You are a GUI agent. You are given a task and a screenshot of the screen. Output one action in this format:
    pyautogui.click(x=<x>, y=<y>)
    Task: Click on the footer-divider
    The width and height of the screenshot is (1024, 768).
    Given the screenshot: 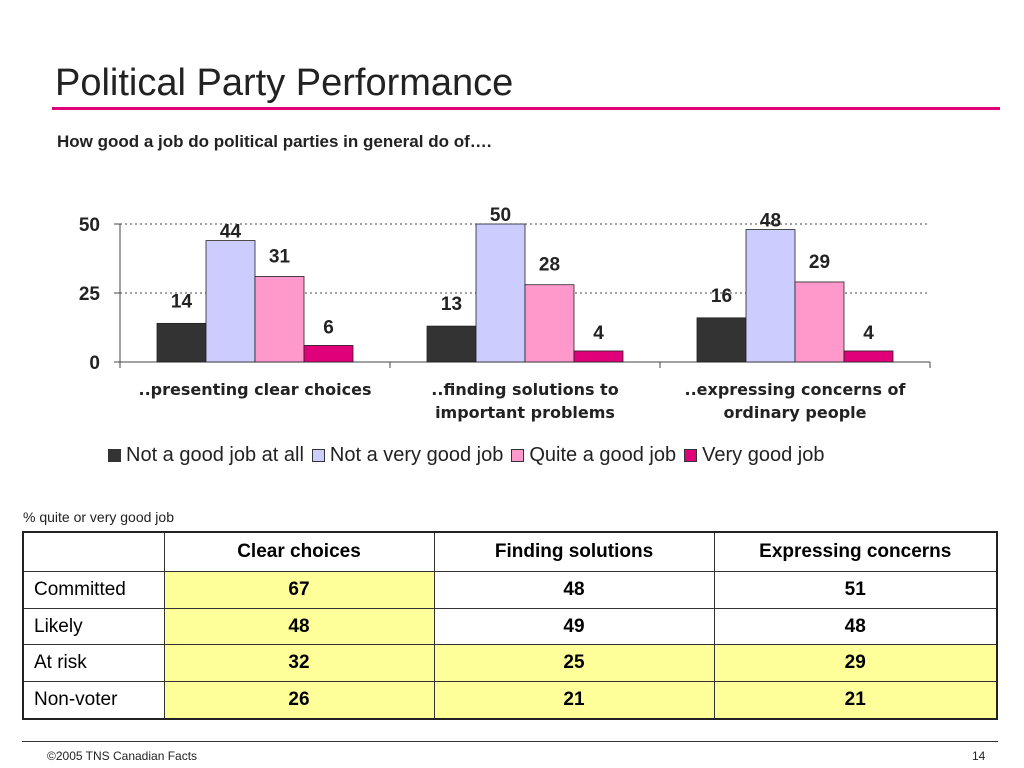 What is the action you would take?
    pyautogui.click(x=510, y=741)
    